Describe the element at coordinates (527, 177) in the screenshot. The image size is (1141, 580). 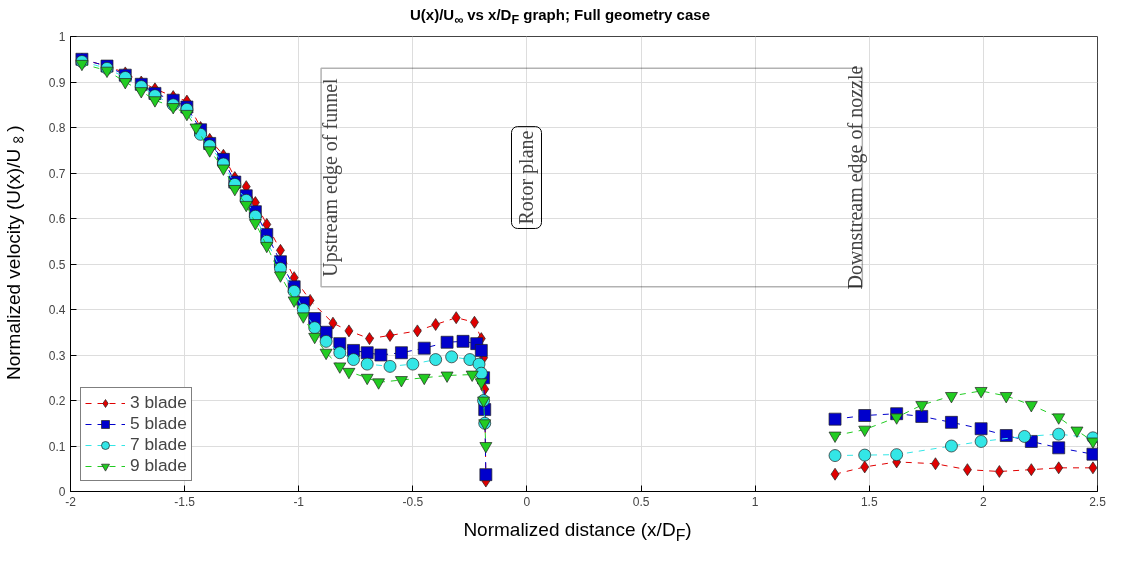
I see `annotation: Rotor plane` at that location.